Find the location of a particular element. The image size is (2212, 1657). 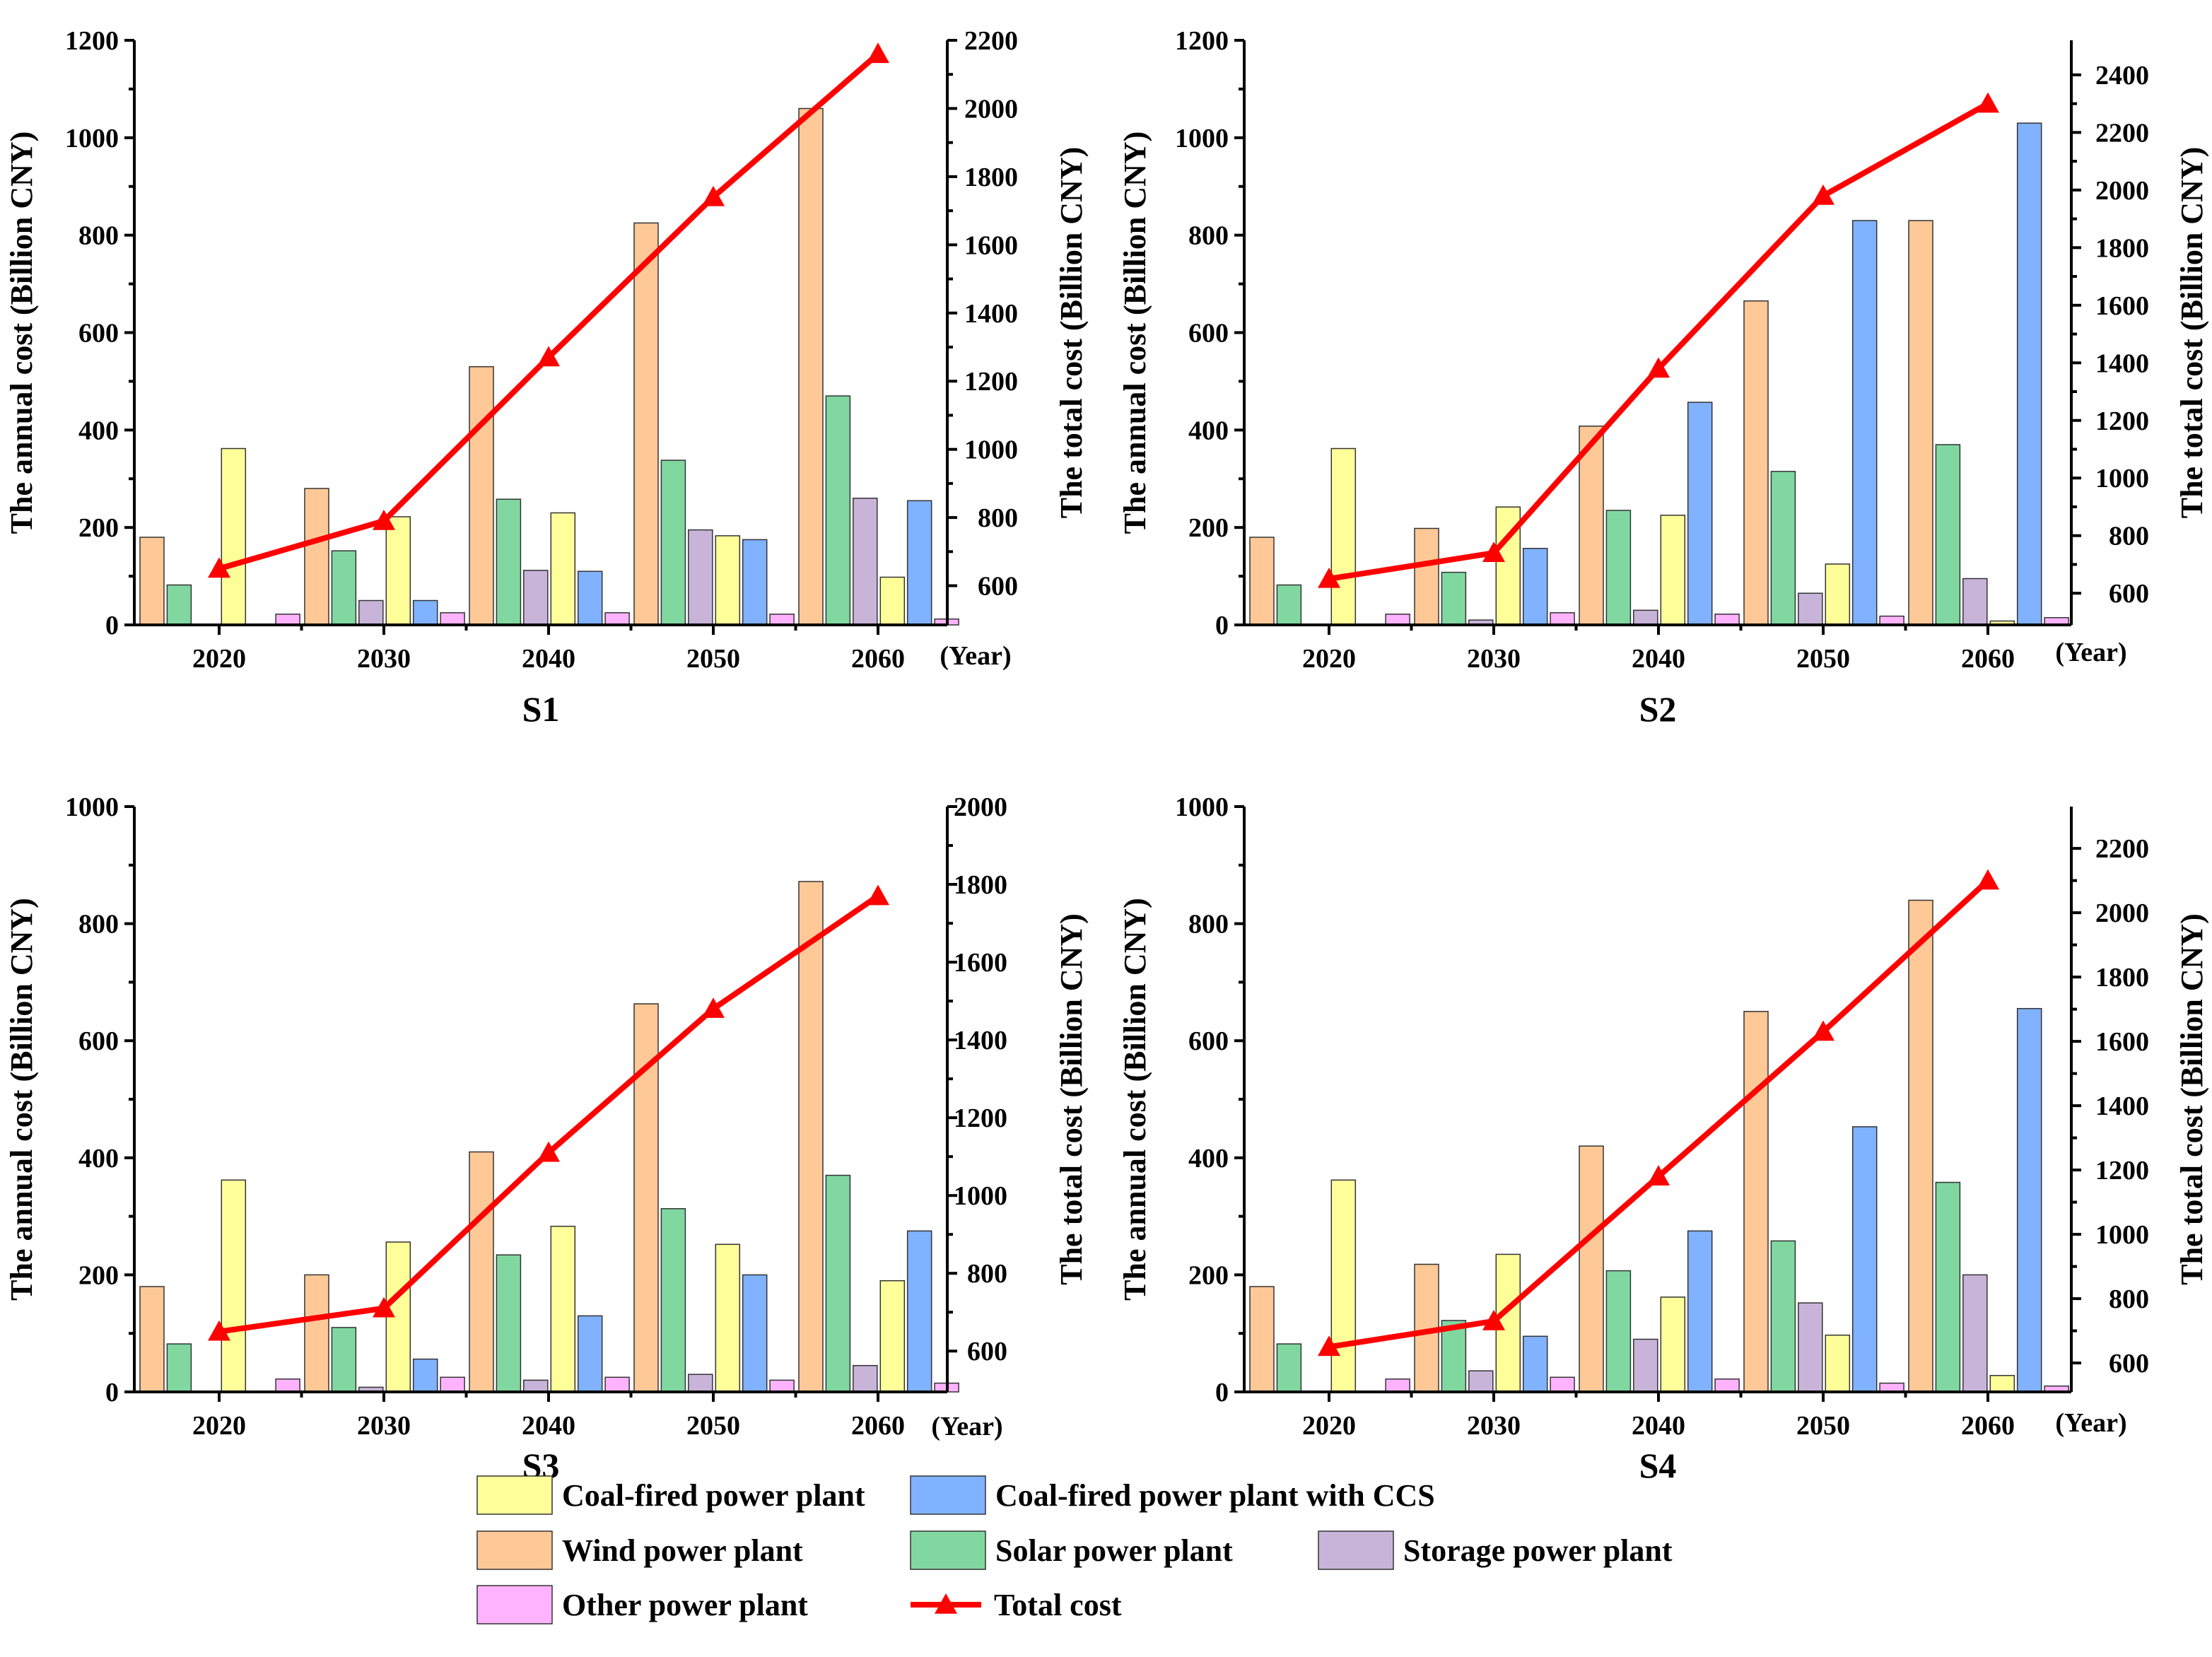

x-tick-label: 2050 is located at coordinates (713, 659).